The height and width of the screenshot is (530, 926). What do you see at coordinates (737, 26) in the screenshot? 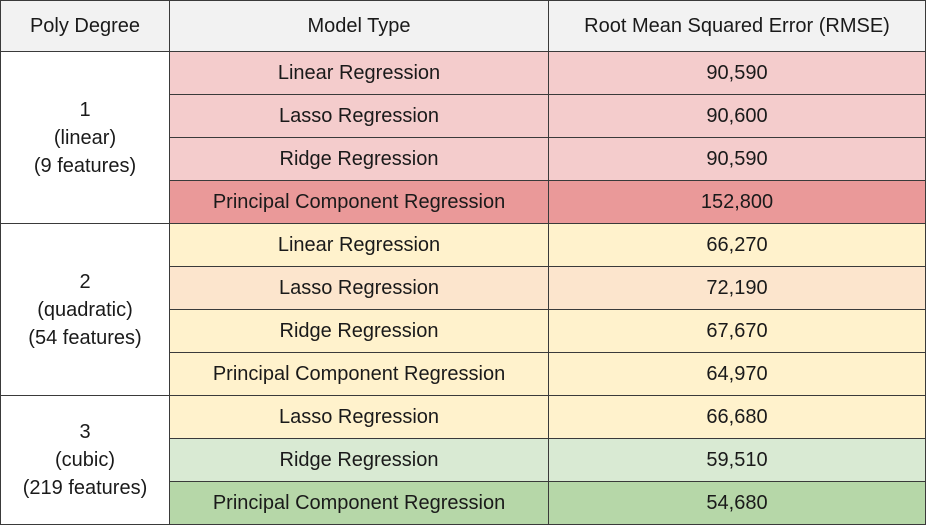
I see `header-rmse: Root Mean Squared Error (RMSE)` at bounding box center [737, 26].